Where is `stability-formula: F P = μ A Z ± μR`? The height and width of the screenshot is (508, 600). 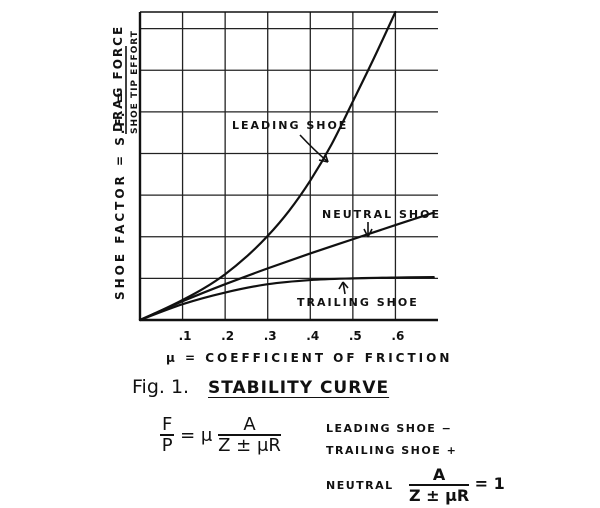
stability-formula: F P = μ A Z ± μR is located at coordinates (220, 436).